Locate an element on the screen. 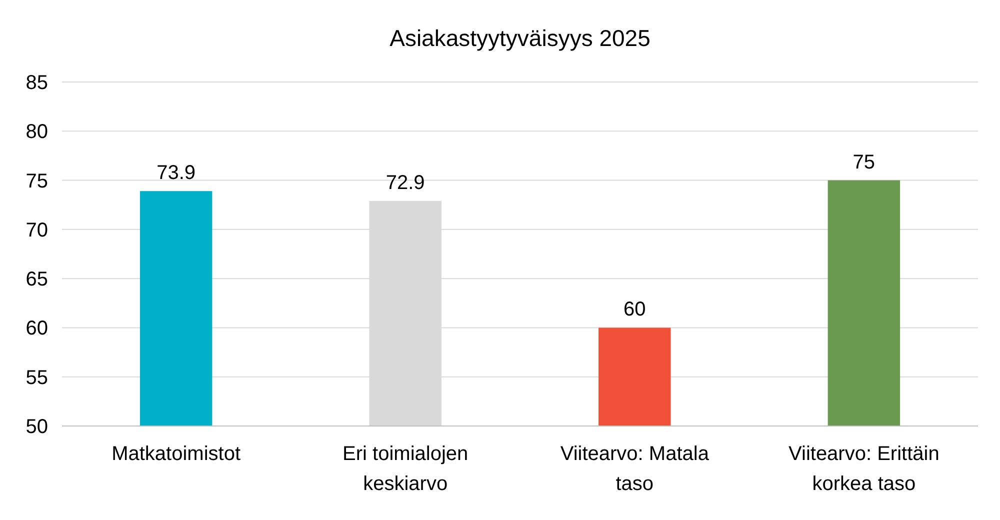  y-tick-label: 55 is located at coordinates (37, 377).